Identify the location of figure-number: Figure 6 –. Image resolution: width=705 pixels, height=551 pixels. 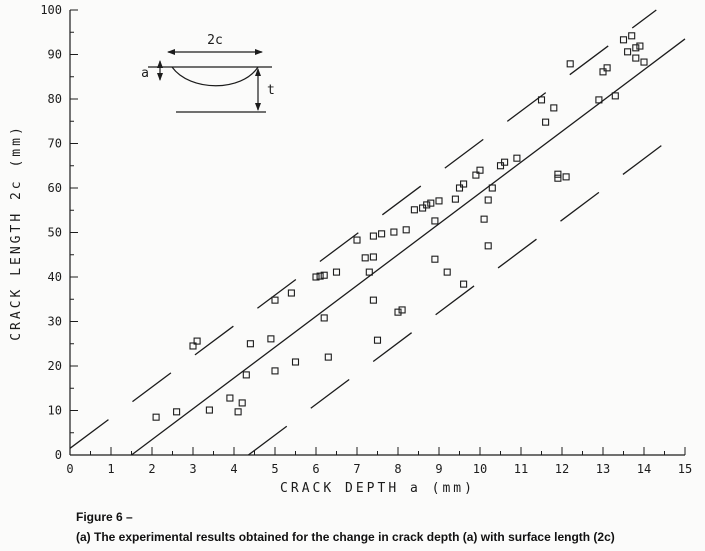
(104, 517).